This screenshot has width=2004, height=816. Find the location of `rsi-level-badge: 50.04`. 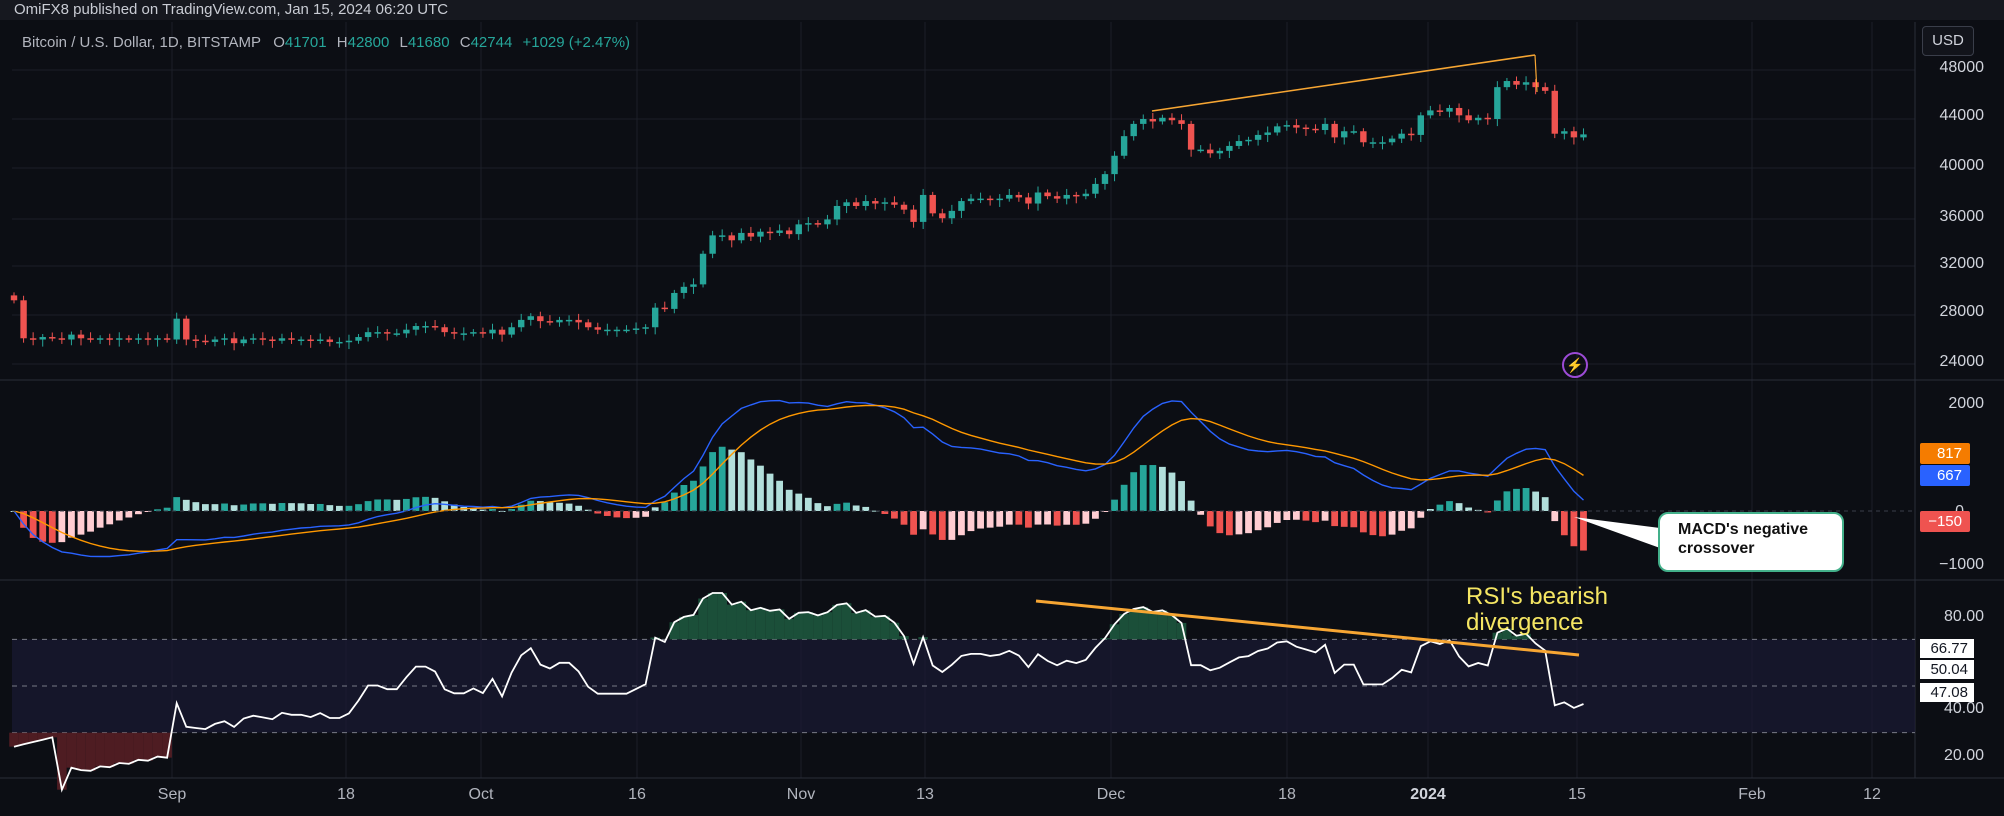

rsi-level-badge: 50.04 is located at coordinates (1947, 669).